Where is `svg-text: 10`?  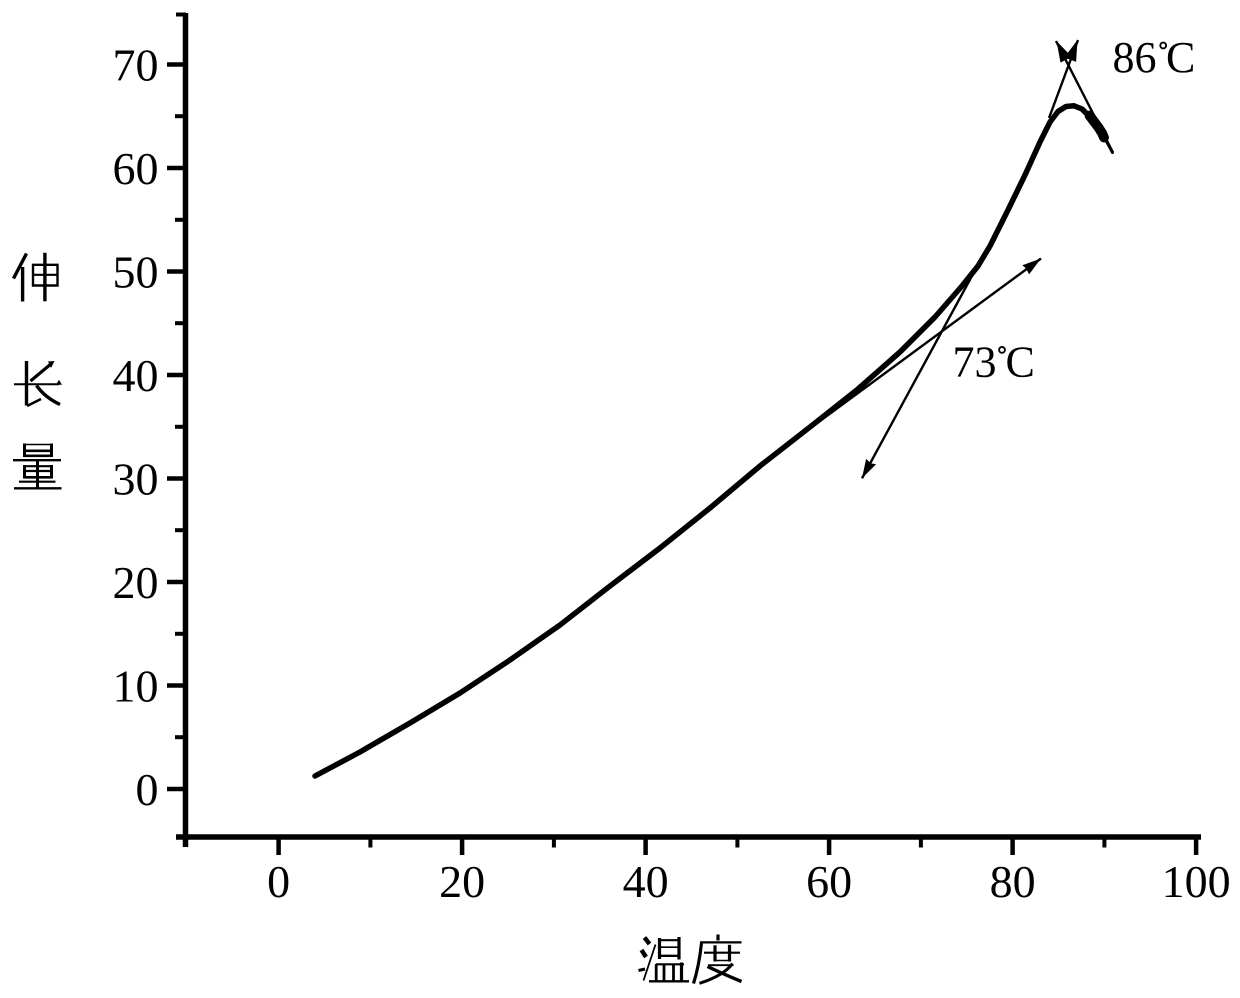
svg-text: 10 is located at coordinates (136, 685).